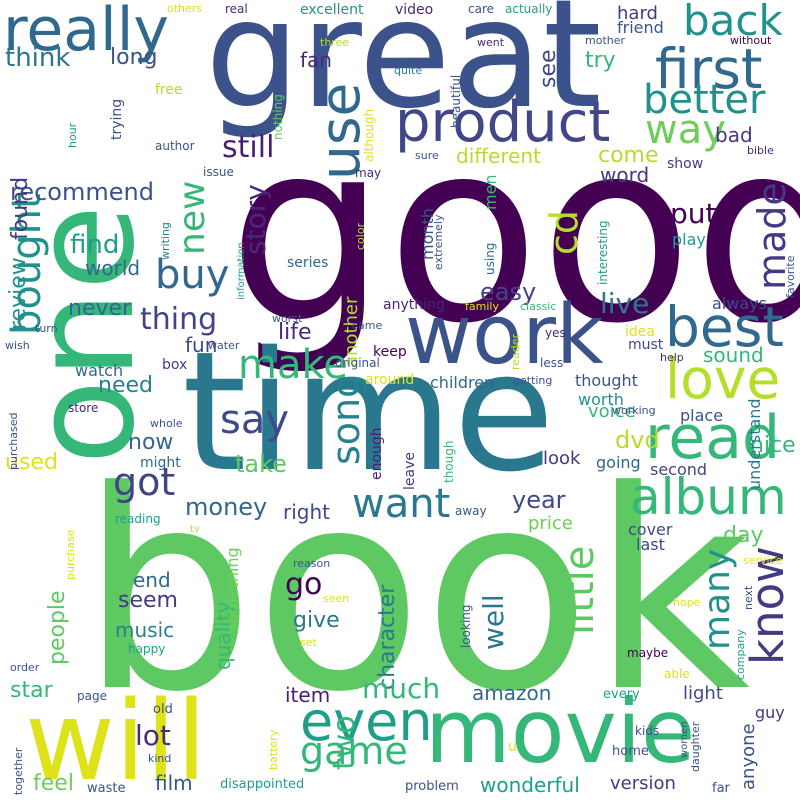 This screenshot has width=800, height=800. Describe the element at coordinates (134, 57) in the screenshot. I see `word: long` at that location.